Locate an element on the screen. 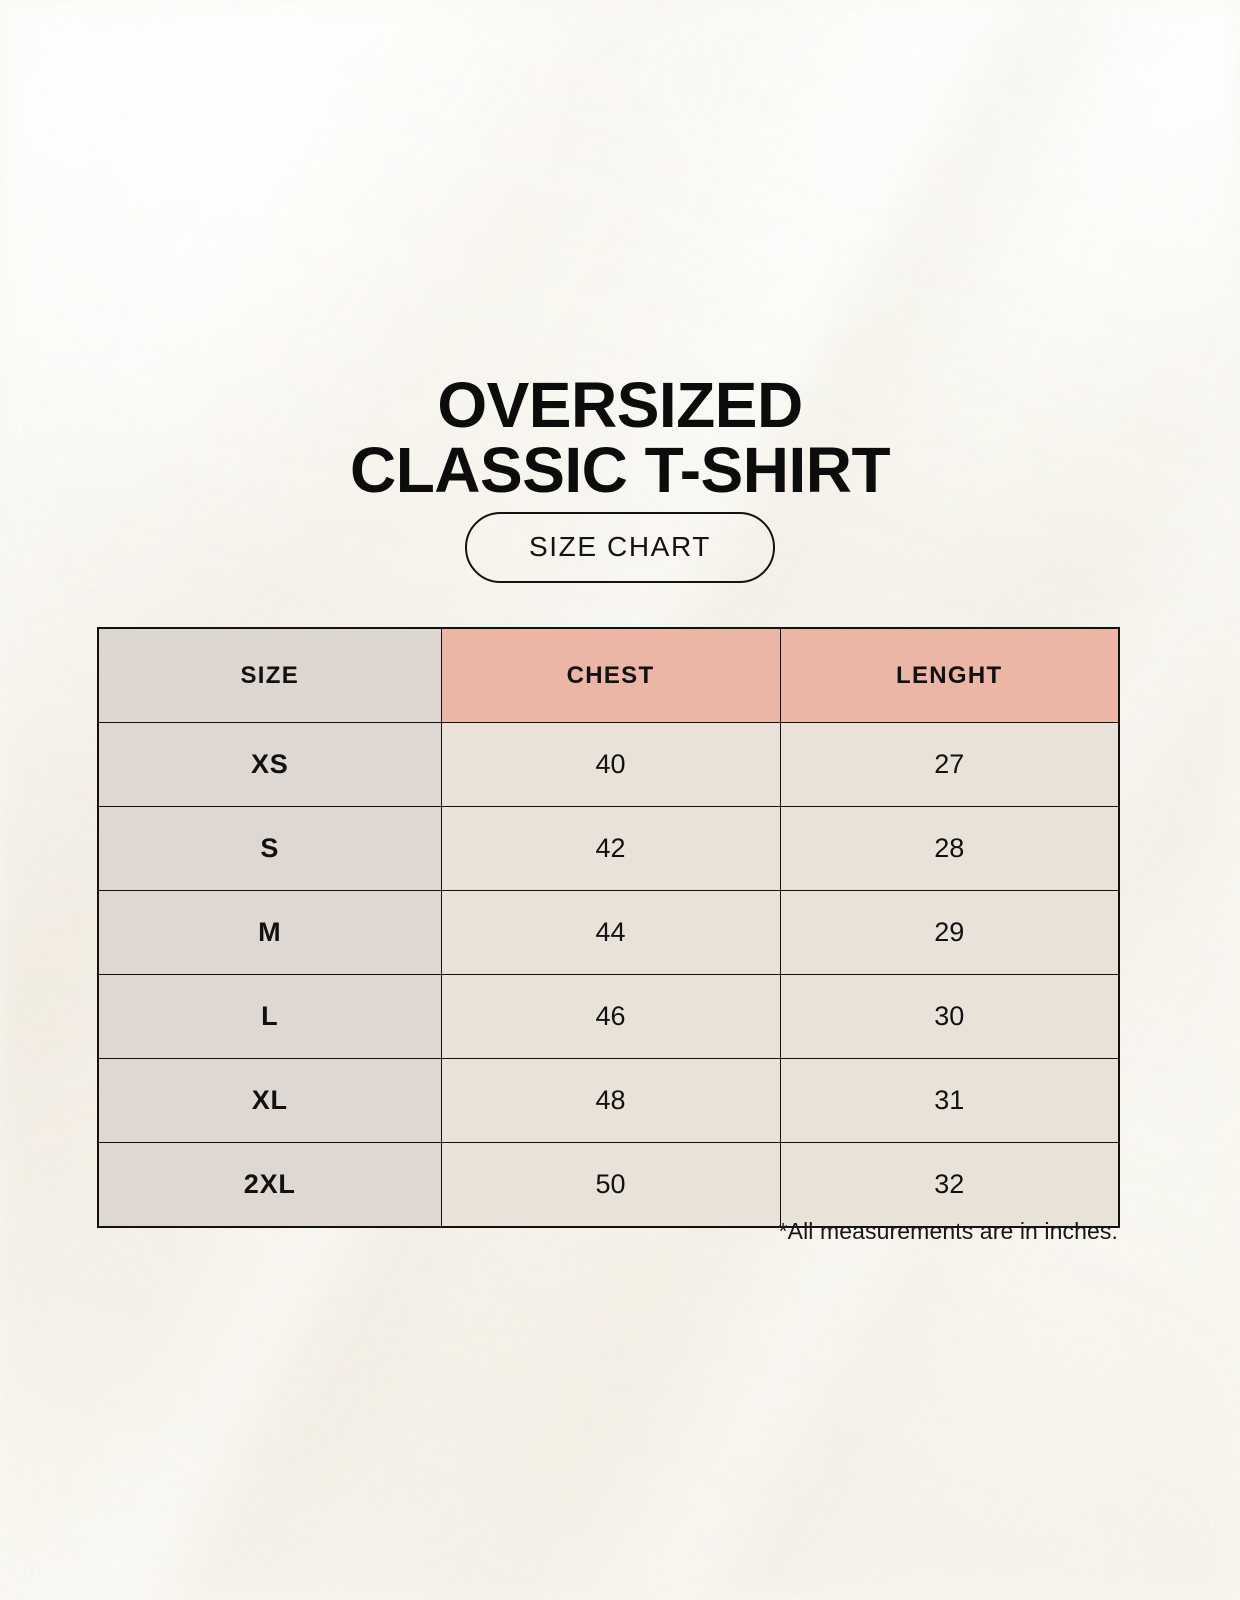 The height and width of the screenshot is (1600, 1240). table-row: XS 40 27 is located at coordinates (608, 764).